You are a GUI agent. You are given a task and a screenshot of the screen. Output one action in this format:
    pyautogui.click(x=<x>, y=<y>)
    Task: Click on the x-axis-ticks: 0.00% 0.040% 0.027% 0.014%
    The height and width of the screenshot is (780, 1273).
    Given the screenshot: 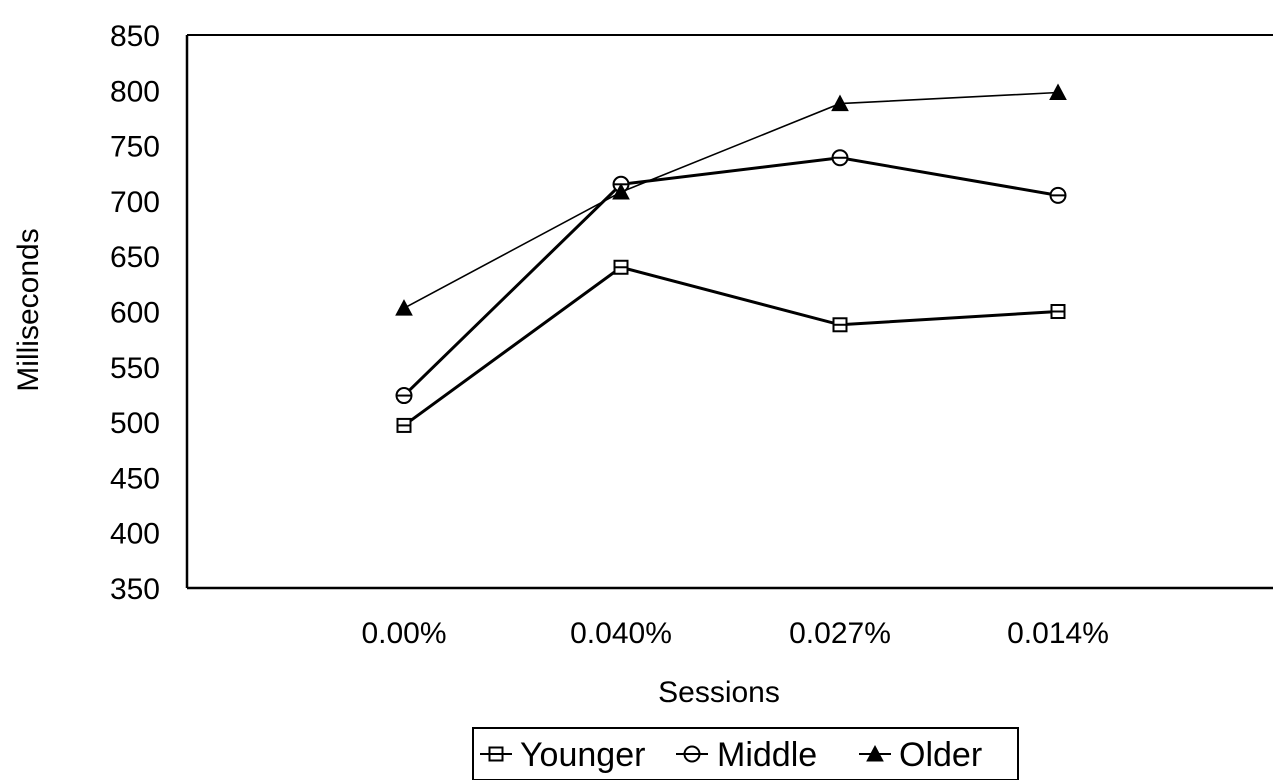 What is the action you would take?
    pyautogui.click(x=734, y=633)
    